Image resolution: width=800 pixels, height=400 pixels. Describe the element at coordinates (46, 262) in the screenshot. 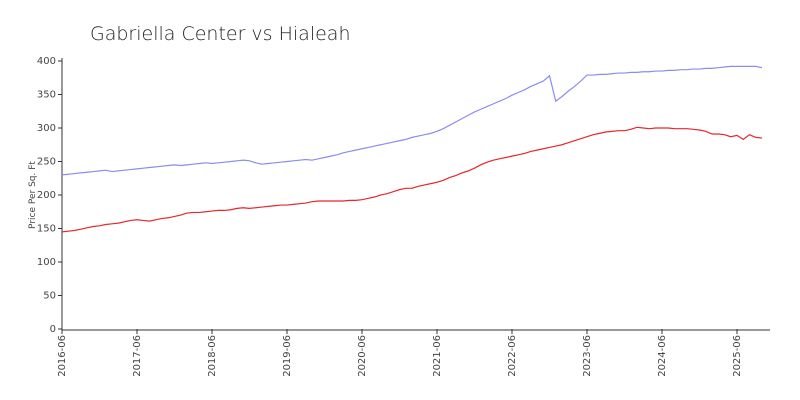

I see `y-tick-label: 100` at that location.